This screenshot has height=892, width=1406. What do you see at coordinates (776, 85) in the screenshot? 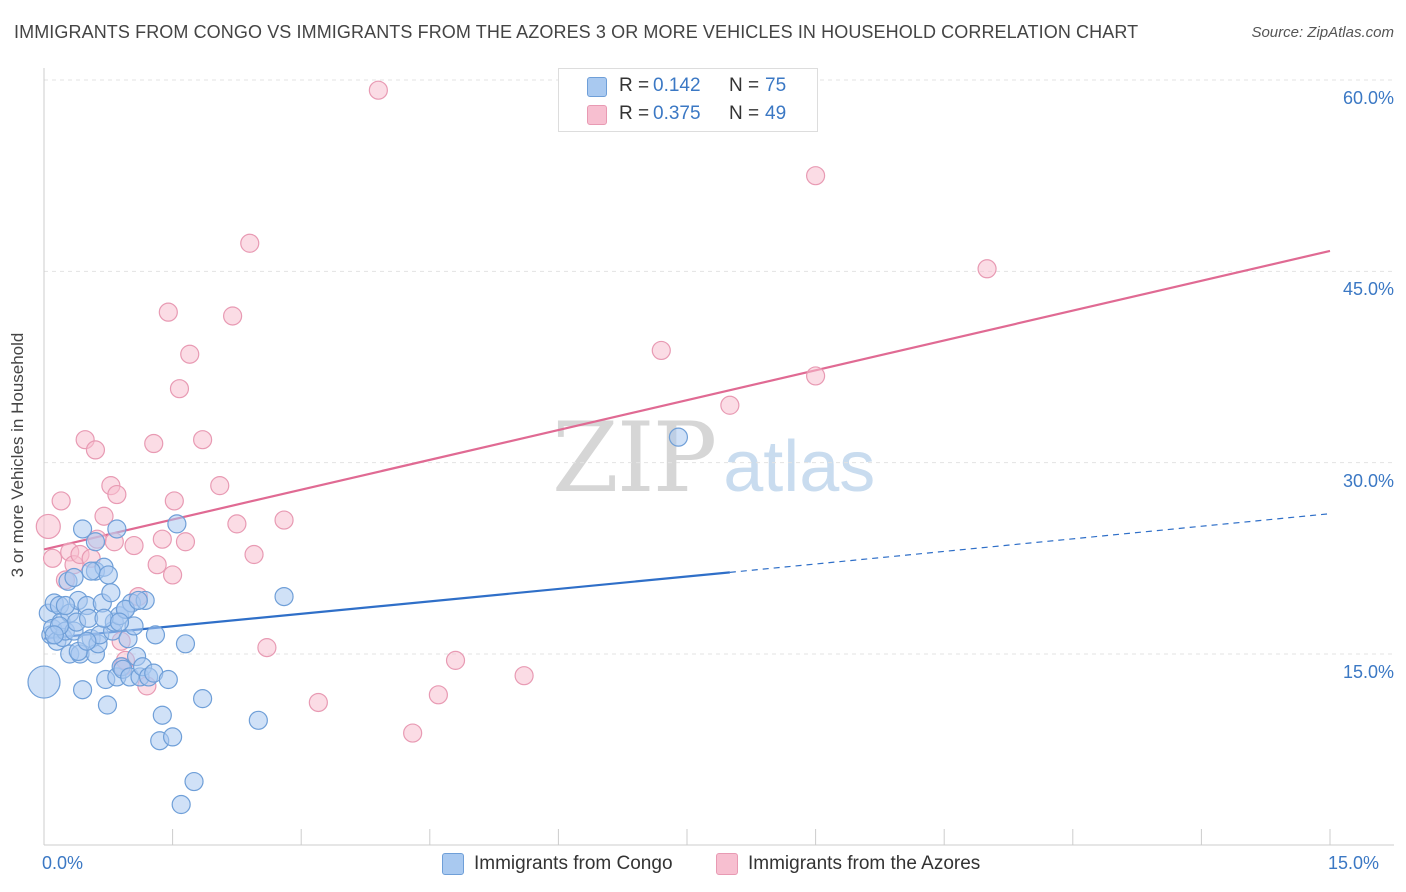
I see `legend-n-value: 75` at bounding box center [776, 85].